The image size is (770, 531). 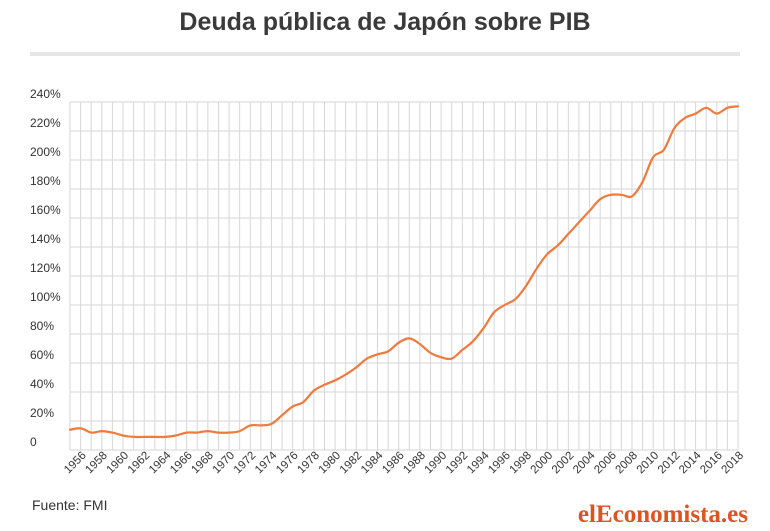 I want to click on x-tick-label: 1996, so click(x=499, y=463).